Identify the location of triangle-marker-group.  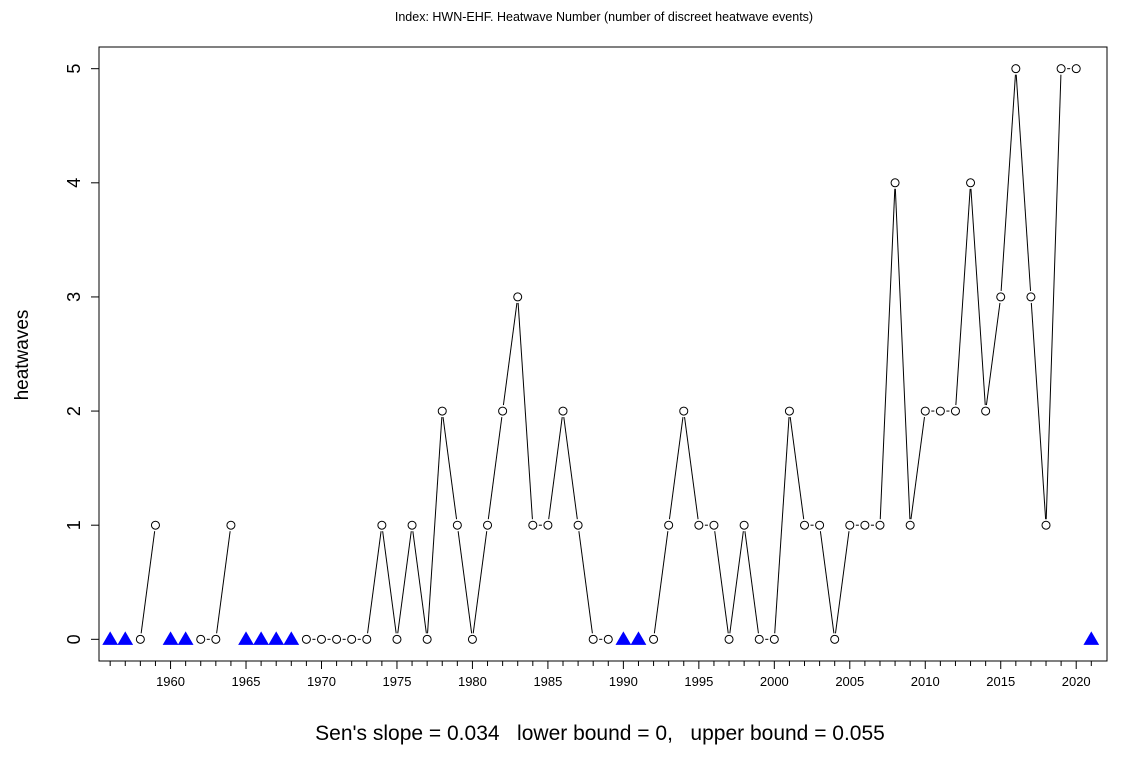
(601, 638).